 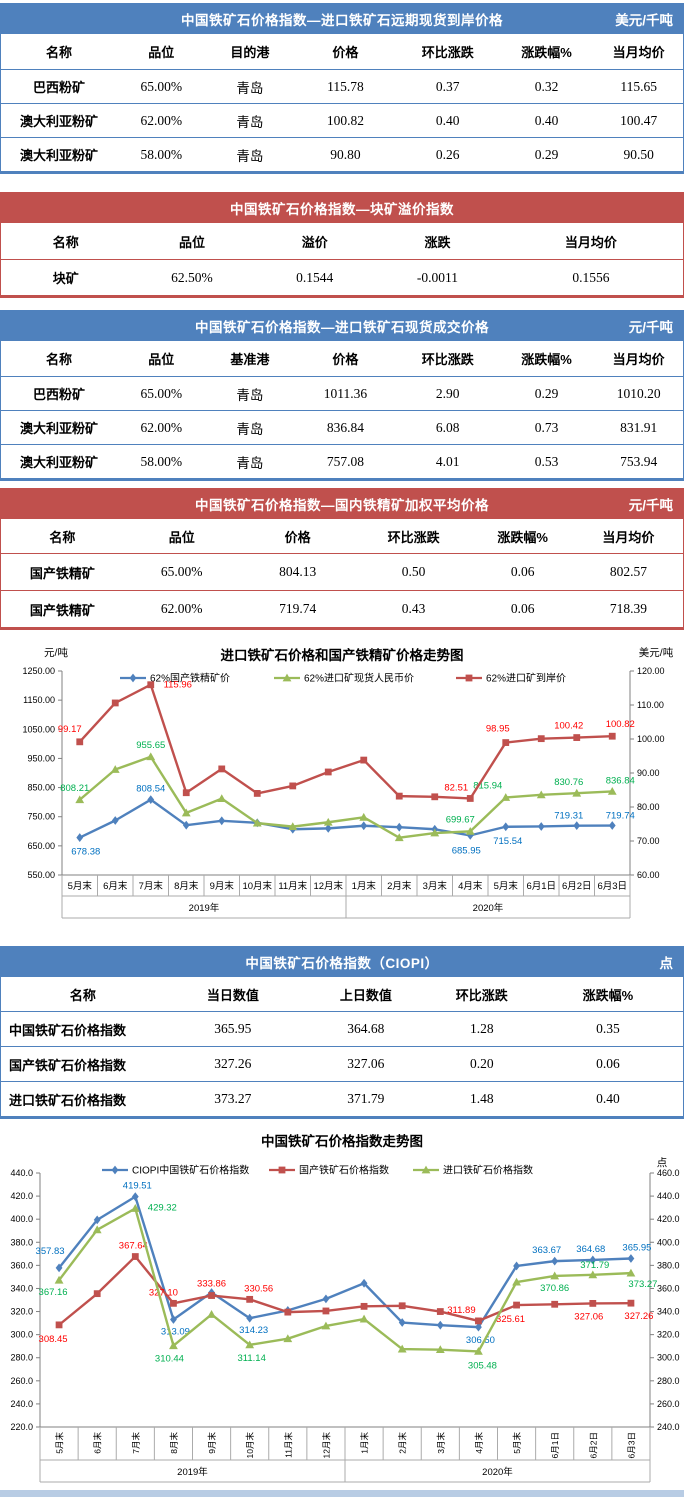 What do you see at coordinates (668, 1335) in the screenshot?
I see `right-tick-label: 320.0` at bounding box center [668, 1335].